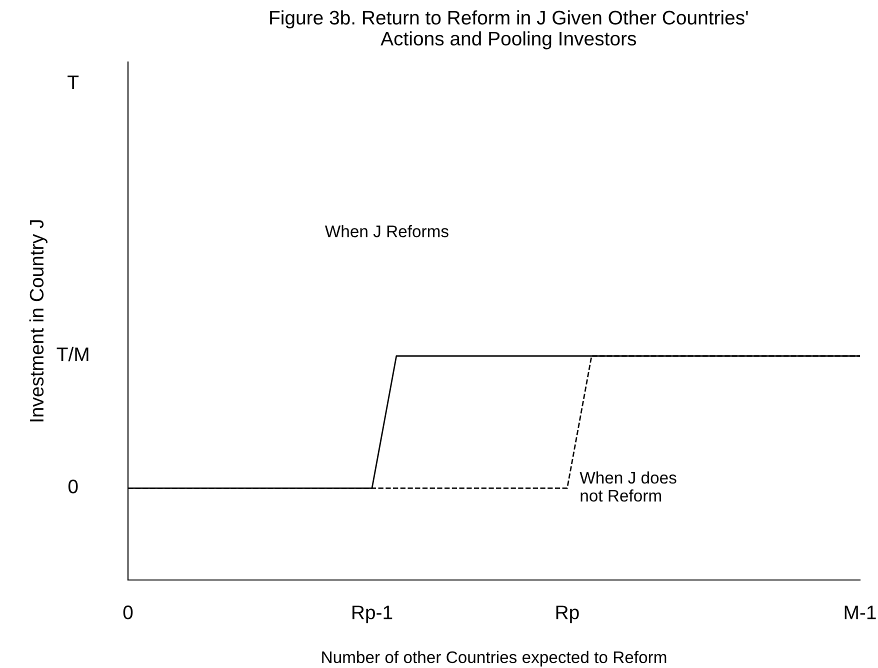 This screenshot has height=668, width=878. I want to click on y-axis-title: Investment in Country J, so click(38, 321).